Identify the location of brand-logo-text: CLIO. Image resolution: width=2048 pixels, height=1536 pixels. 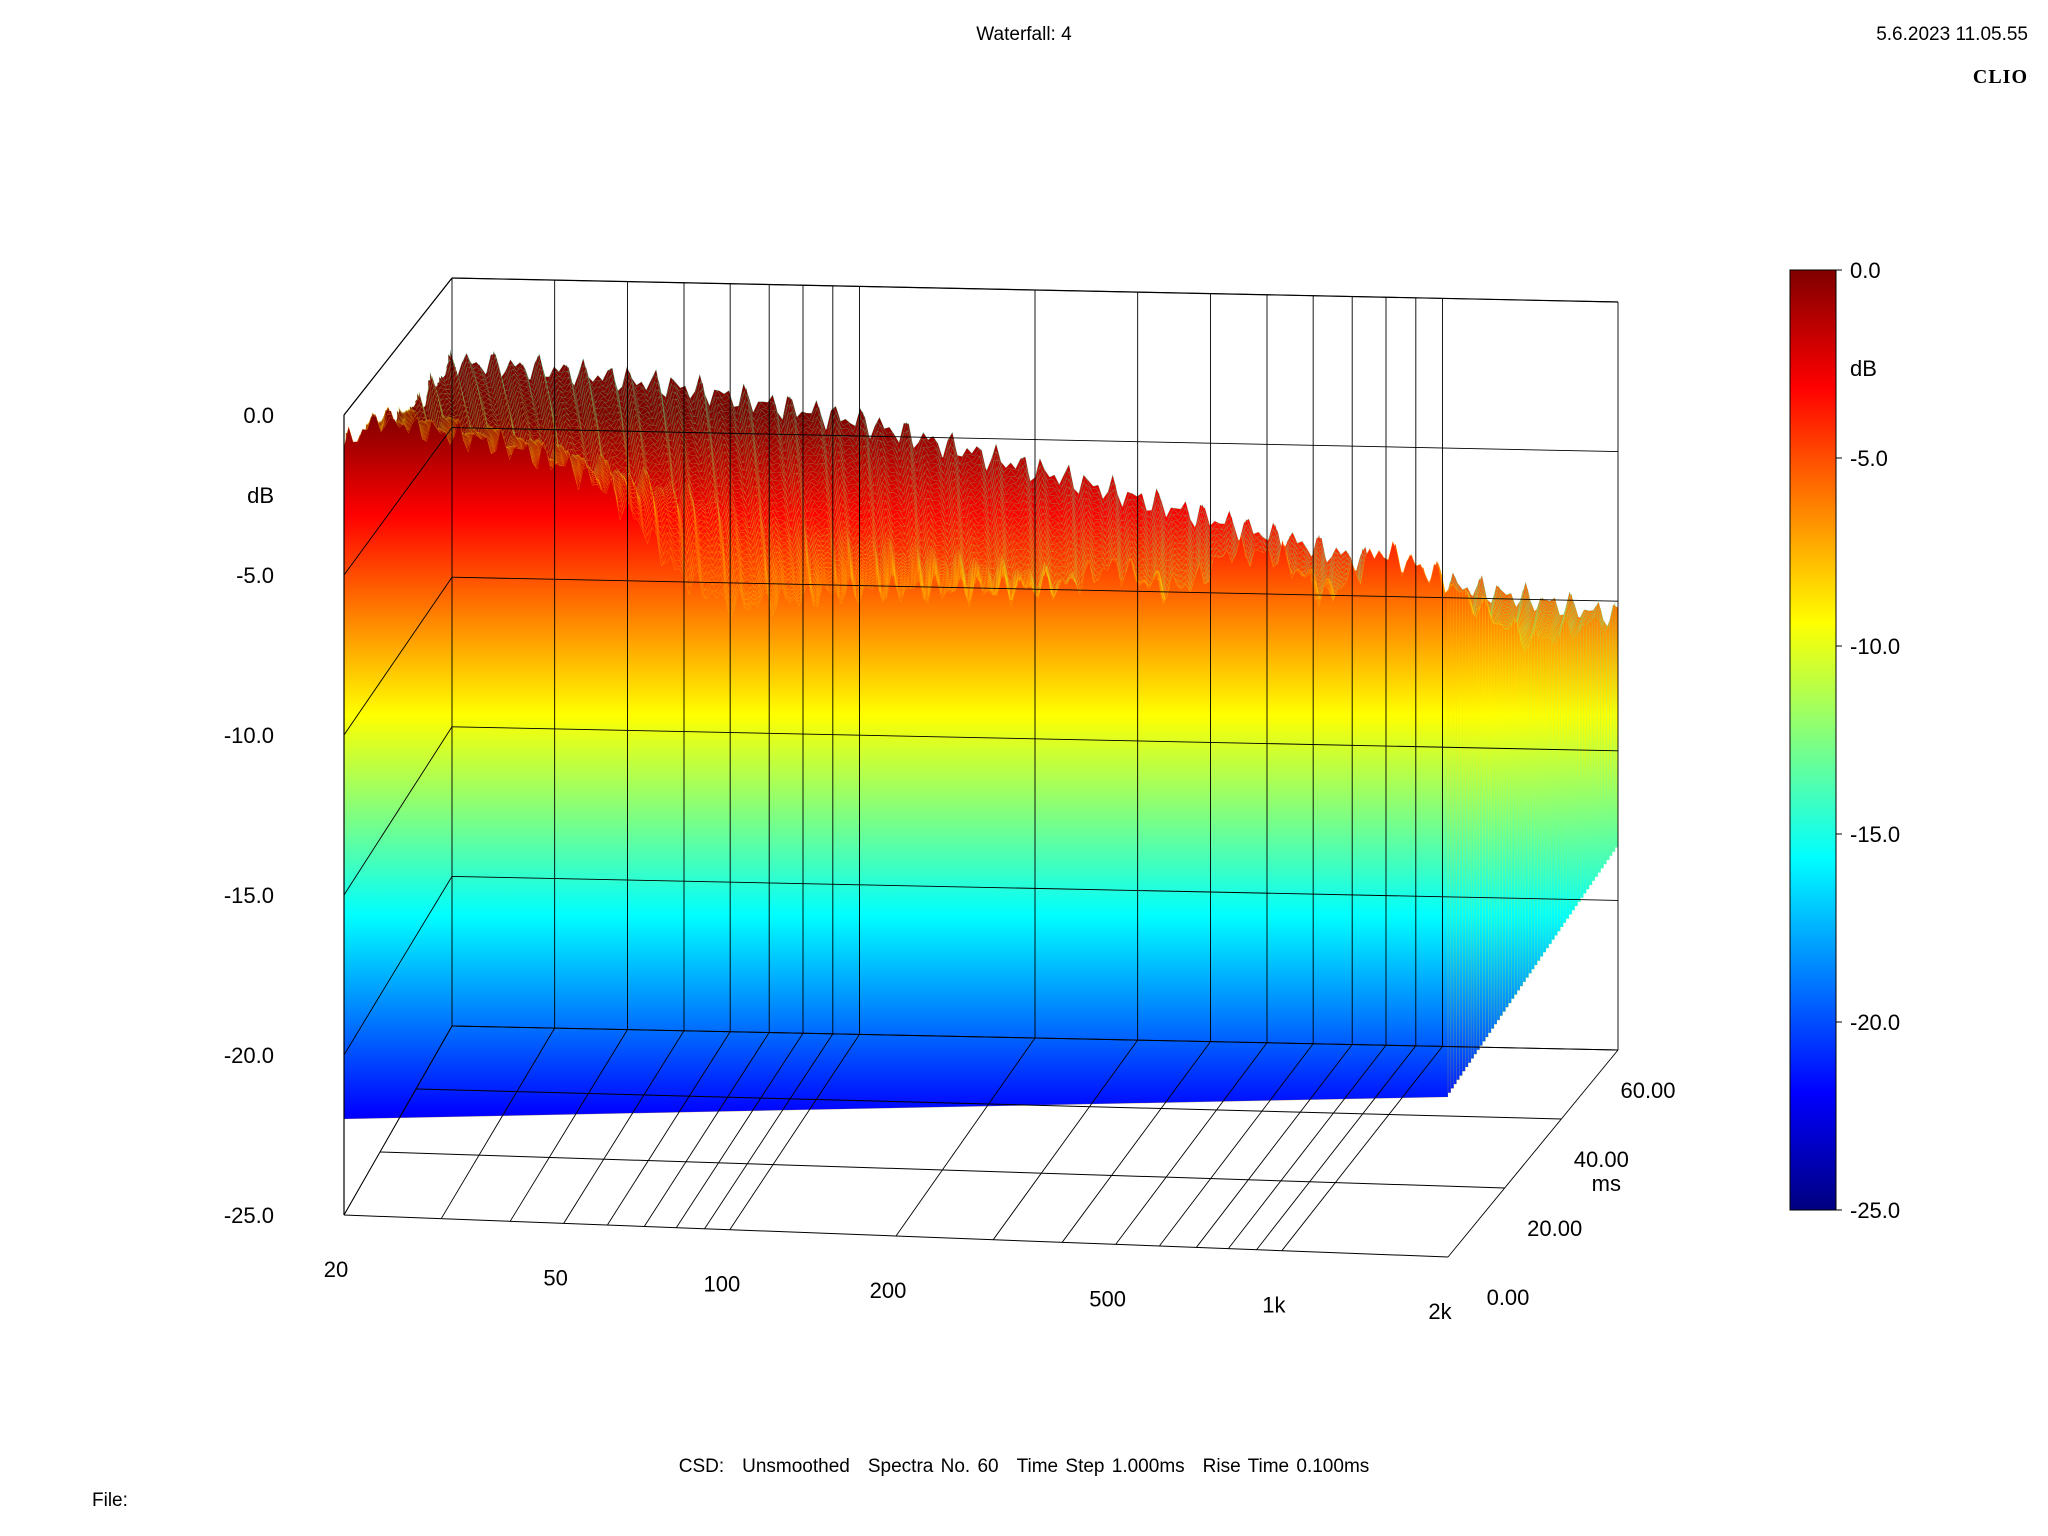
(2000, 77).